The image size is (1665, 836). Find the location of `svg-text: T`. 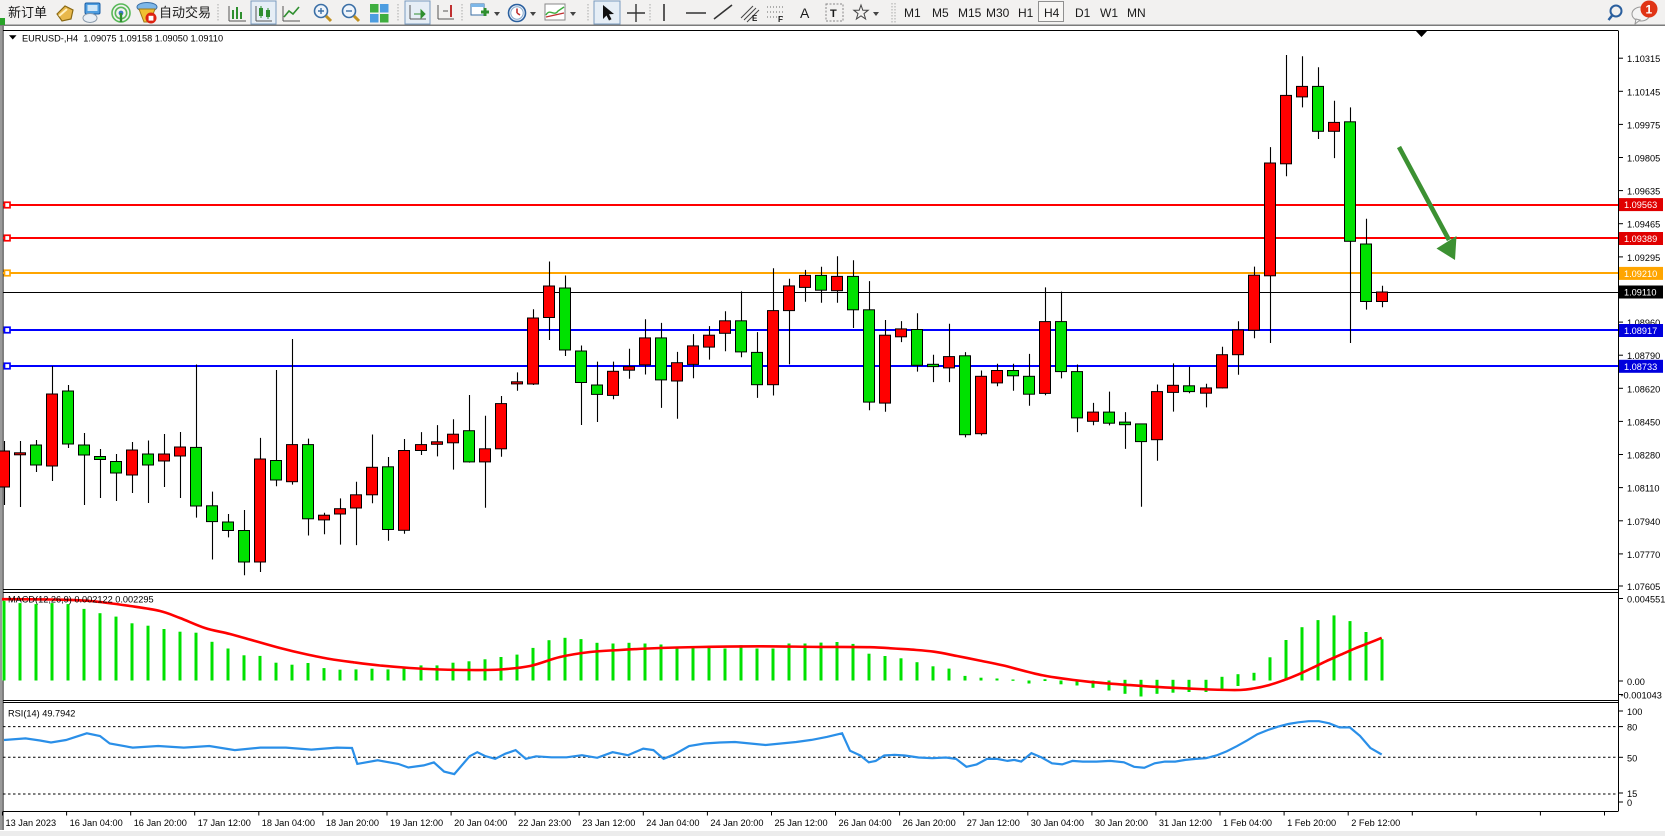

svg-text: T is located at coordinates (833, 14).